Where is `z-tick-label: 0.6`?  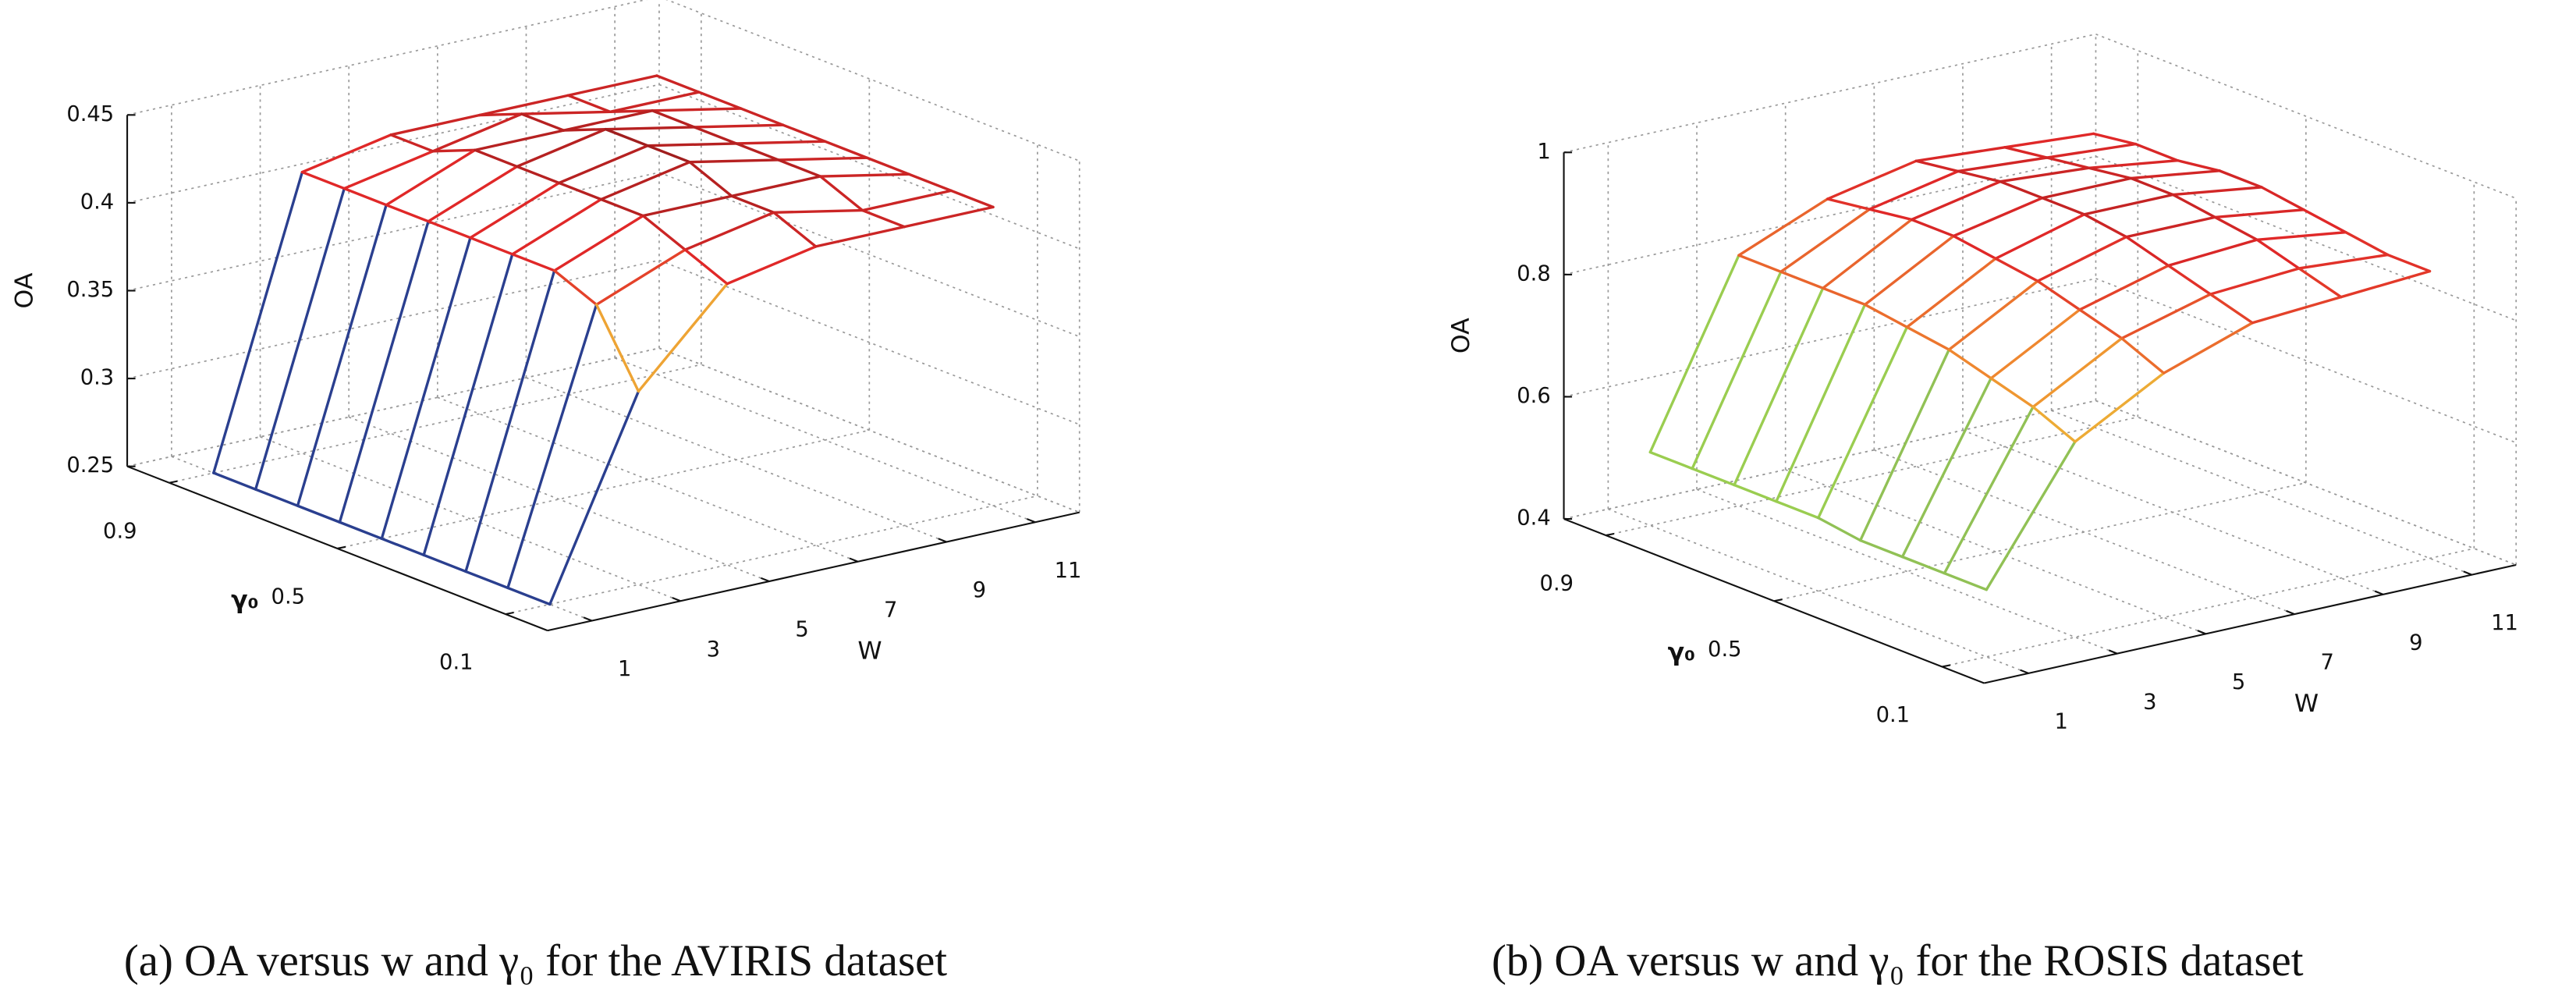 z-tick-label: 0.6 is located at coordinates (1534, 396).